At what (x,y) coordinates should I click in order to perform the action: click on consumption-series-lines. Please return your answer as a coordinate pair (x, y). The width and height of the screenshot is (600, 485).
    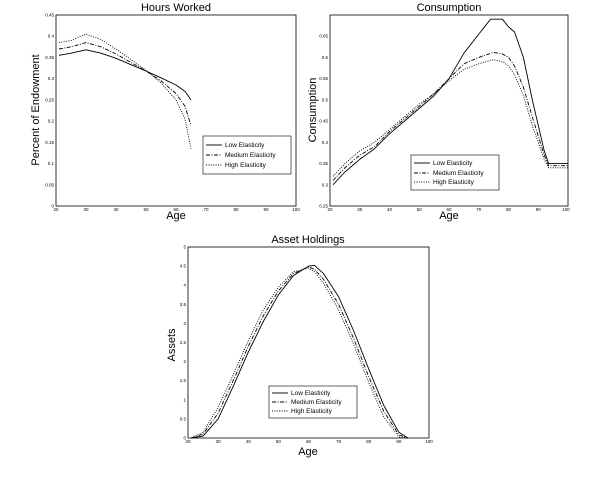
    Looking at the image, I should click on (450, 102).